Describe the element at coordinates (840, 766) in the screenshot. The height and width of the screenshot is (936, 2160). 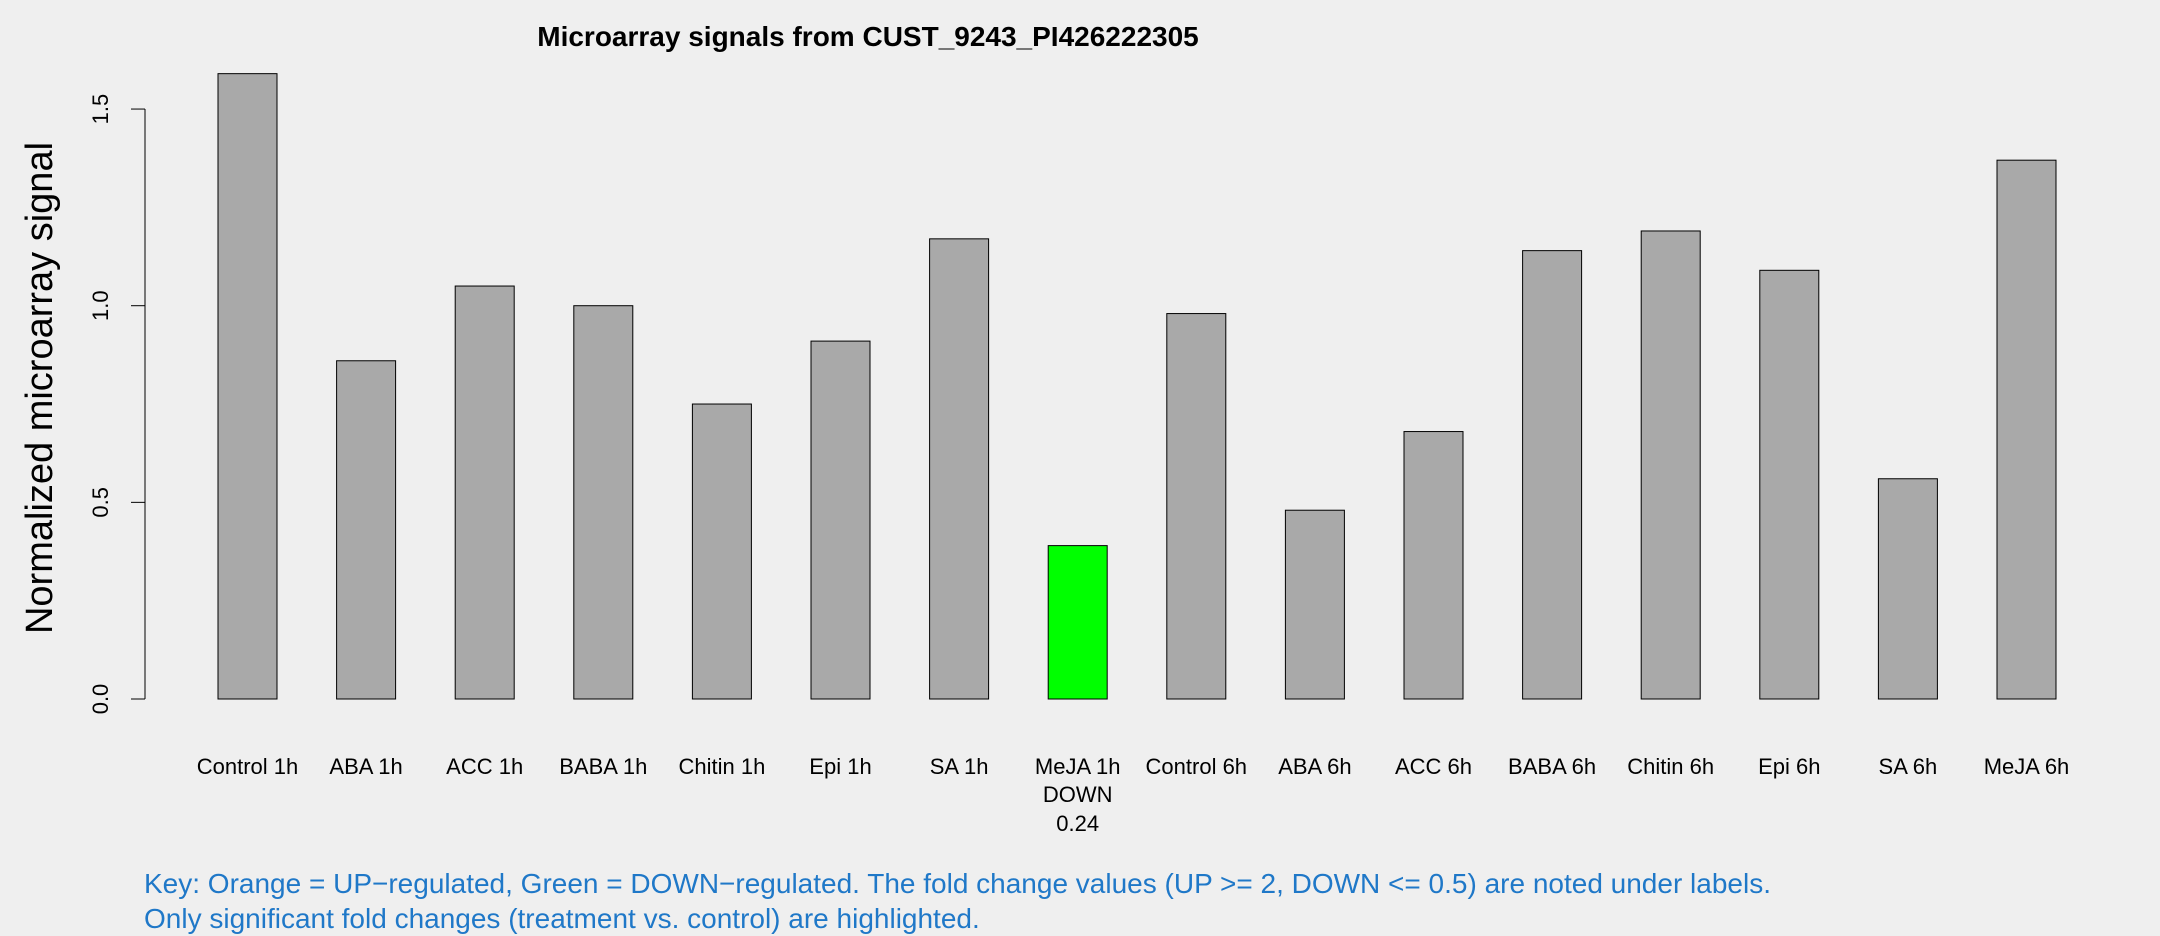
I see `category-label: Epi 1h` at that location.